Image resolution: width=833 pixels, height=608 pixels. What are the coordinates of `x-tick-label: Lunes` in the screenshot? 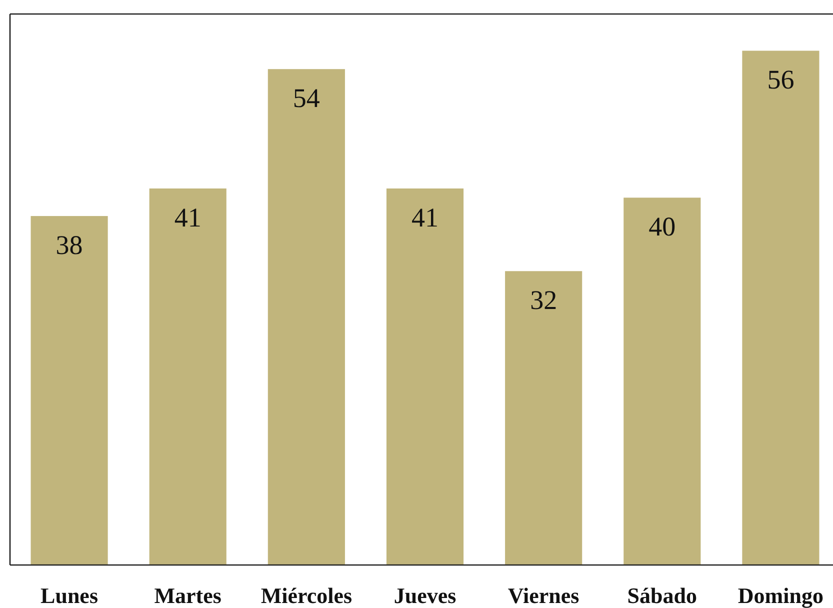 It's located at (69, 595).